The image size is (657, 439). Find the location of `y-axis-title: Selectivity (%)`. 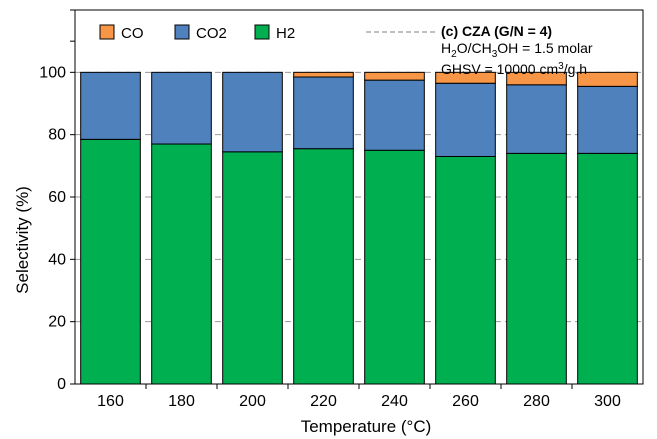

y-axis-title: Selectivity (%) is located at coordinates (22, 240).